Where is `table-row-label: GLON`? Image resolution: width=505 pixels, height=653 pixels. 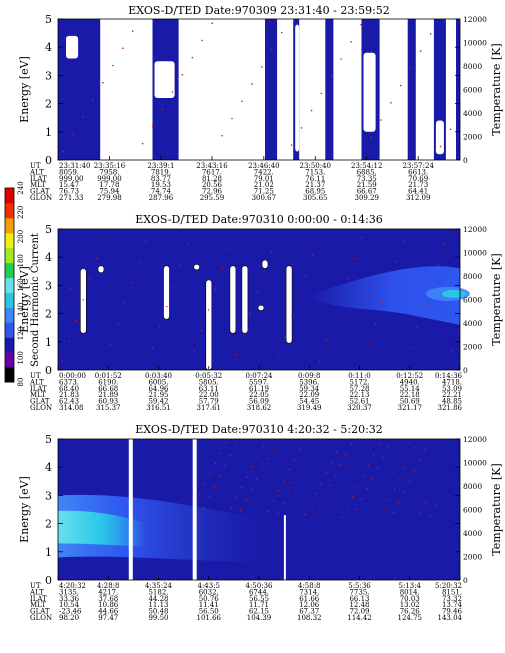 table-row-label: GLON is located at coordinates (41, 198).